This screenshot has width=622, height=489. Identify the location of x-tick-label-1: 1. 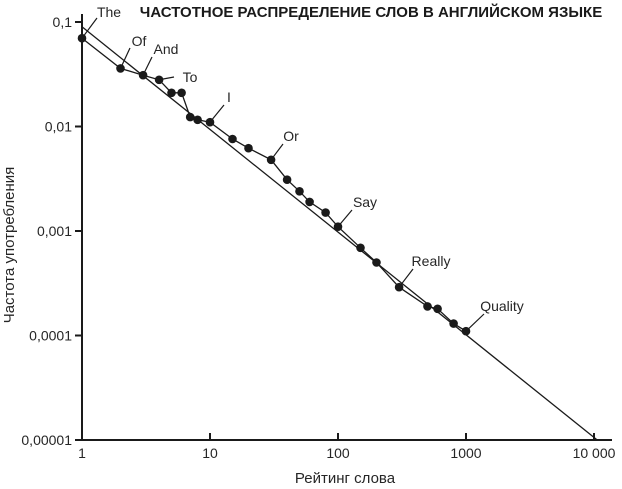
(82, 453).